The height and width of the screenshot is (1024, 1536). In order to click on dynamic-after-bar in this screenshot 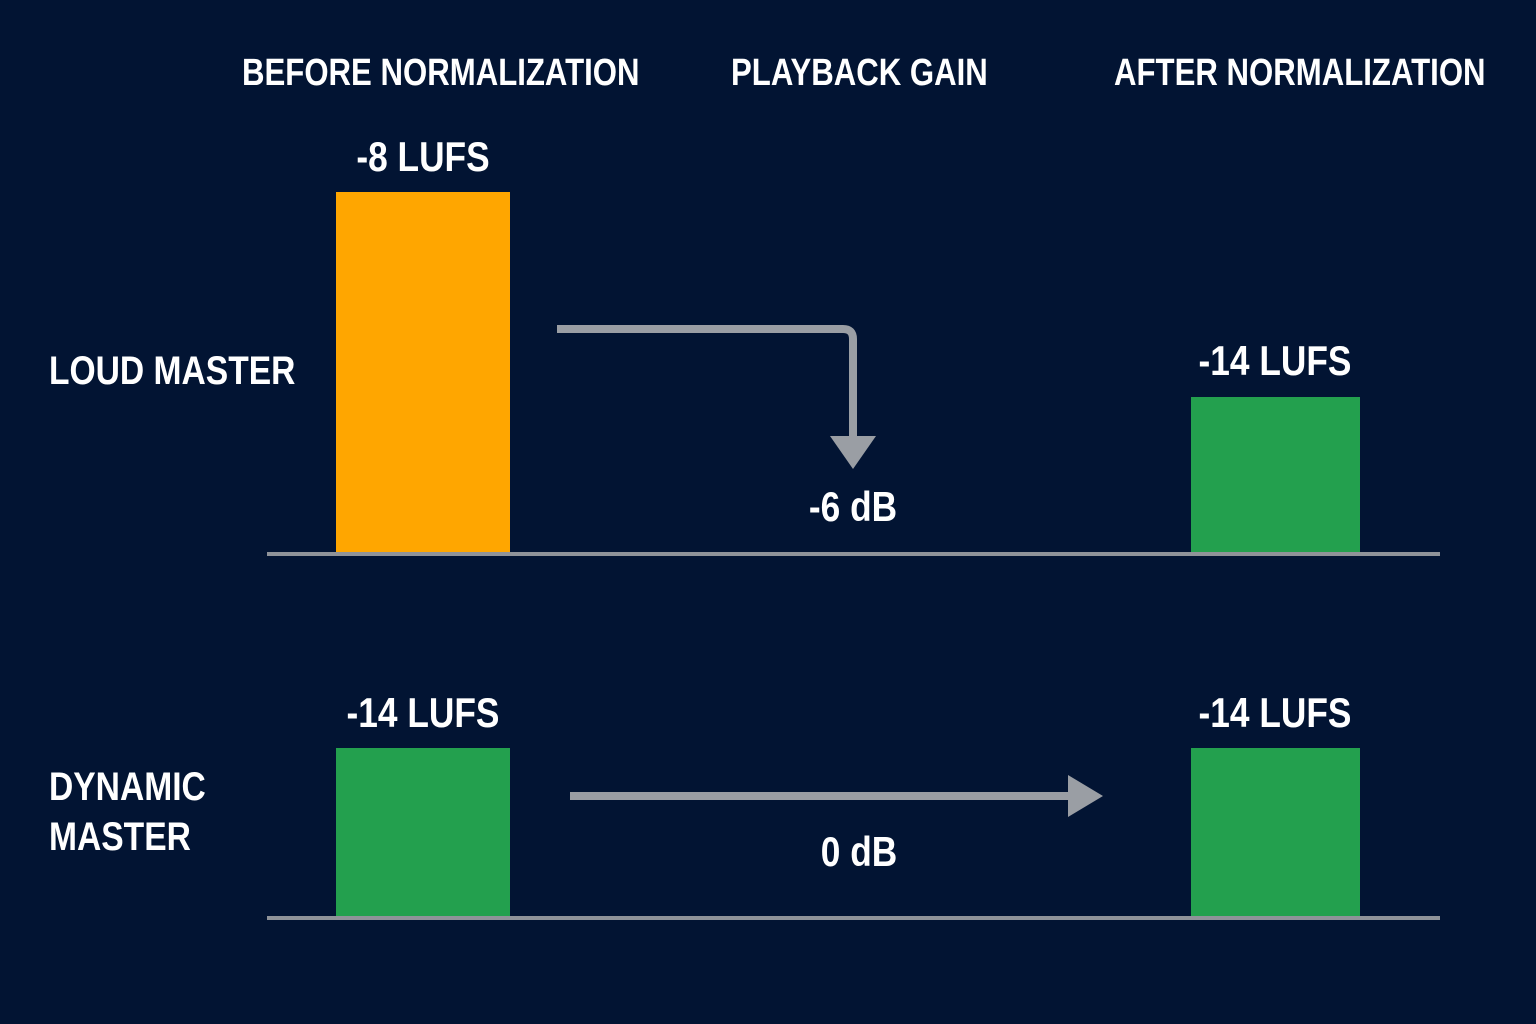, I will do `click(1275, 833)`.